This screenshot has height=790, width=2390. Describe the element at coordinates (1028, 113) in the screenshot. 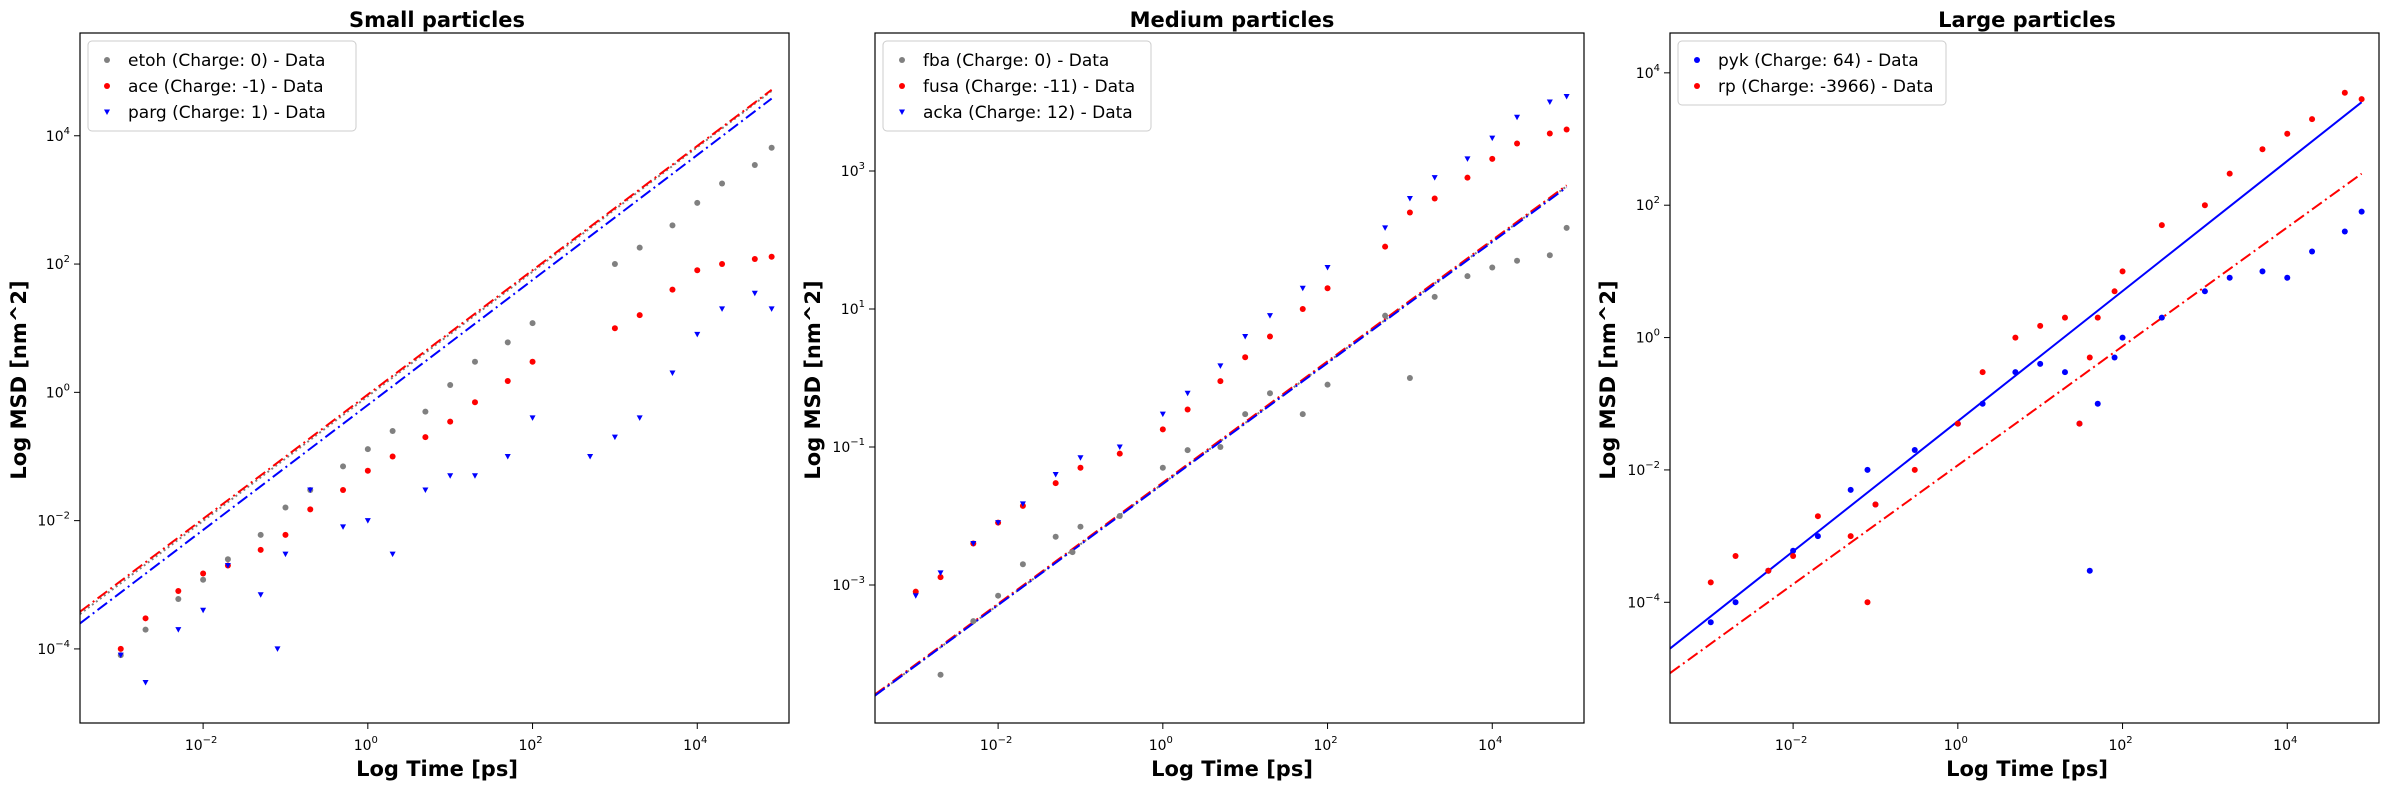

I see `legend-label: acka (Charge: 12) - Data` at that location.